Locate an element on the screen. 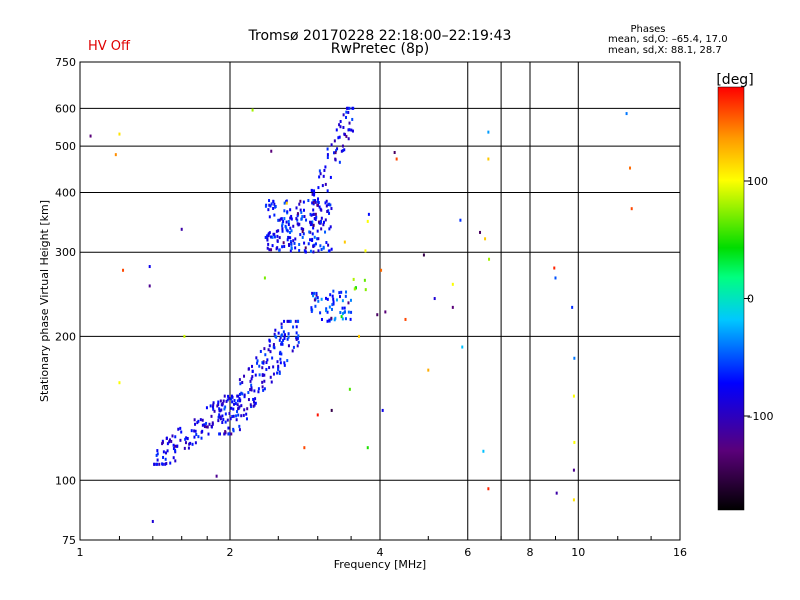 Image resolution: width=800 pixels, height=600 pixels. x-tick-label: 6 is located at coordinates (467, 552).